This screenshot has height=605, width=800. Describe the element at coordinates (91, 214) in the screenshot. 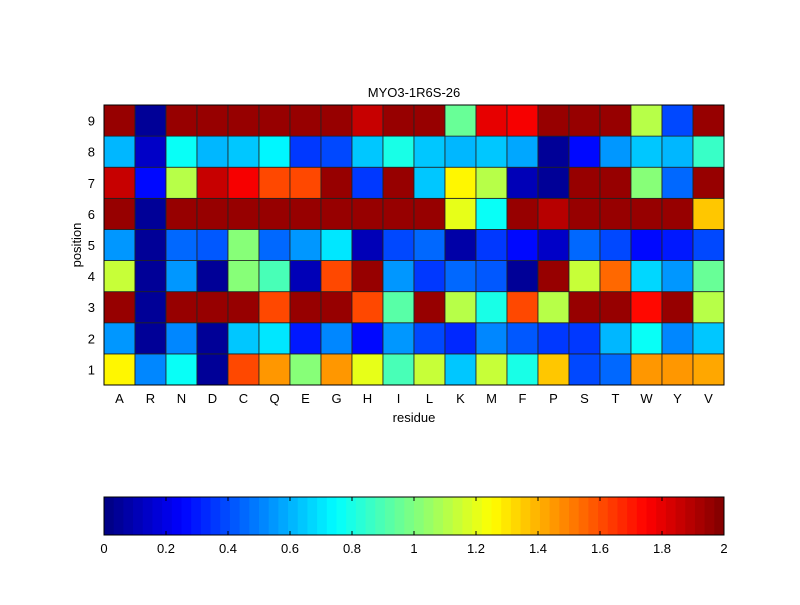

I see `y-tick-label: 6` at that location.